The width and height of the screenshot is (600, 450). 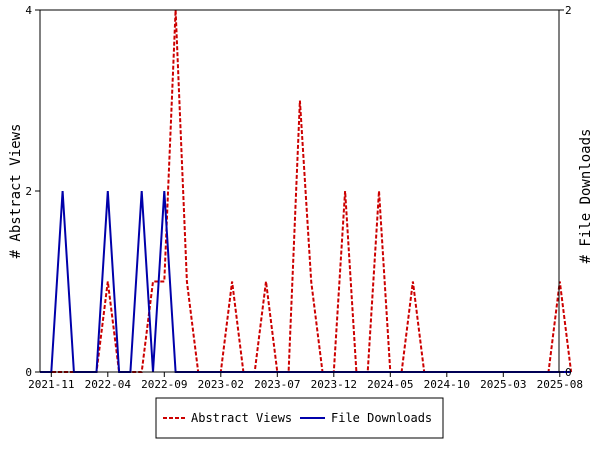 I want to click on right-axis-title: # File Downloads, so click(x=586, y=196).